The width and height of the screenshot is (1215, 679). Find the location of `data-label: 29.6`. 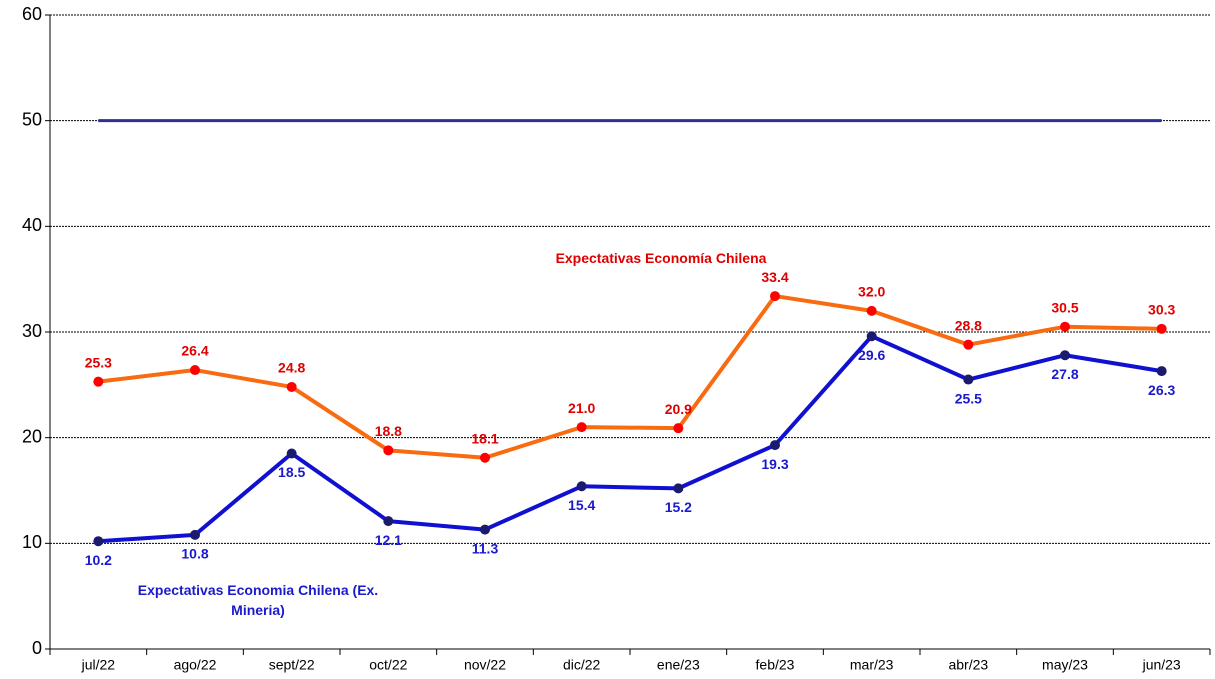

data-label: 29.6 is located at coordinates (871, 355).